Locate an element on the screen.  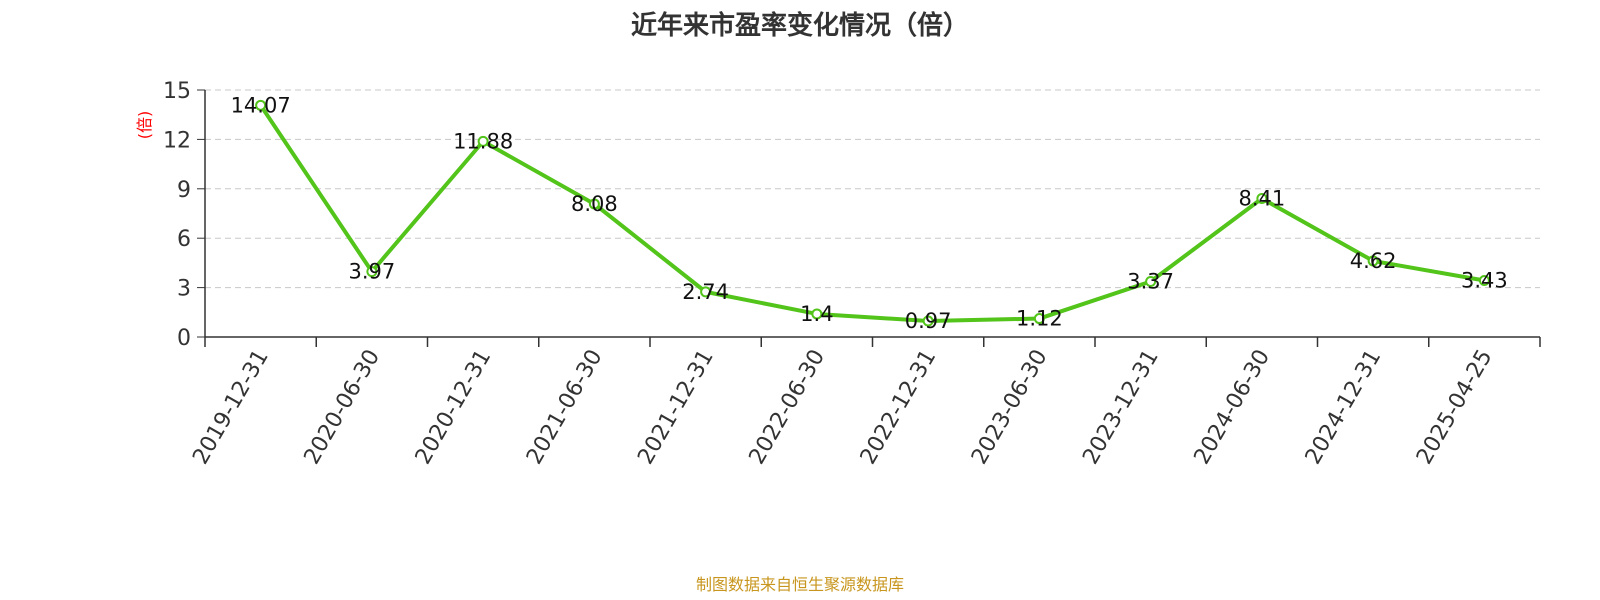
data-label: 11.88 is located at coordinates (483, 141).